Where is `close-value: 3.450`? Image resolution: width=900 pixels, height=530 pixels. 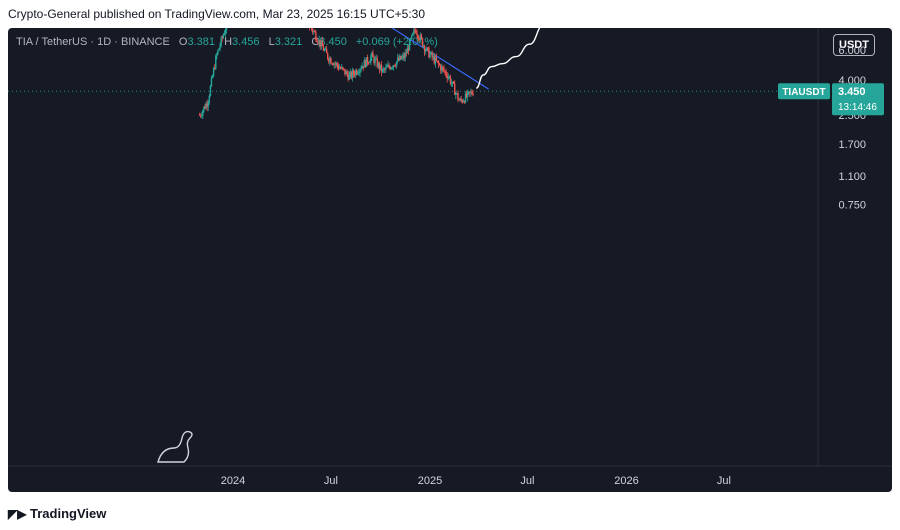 close-value: 3.450 is located at coordinates (333, 42).